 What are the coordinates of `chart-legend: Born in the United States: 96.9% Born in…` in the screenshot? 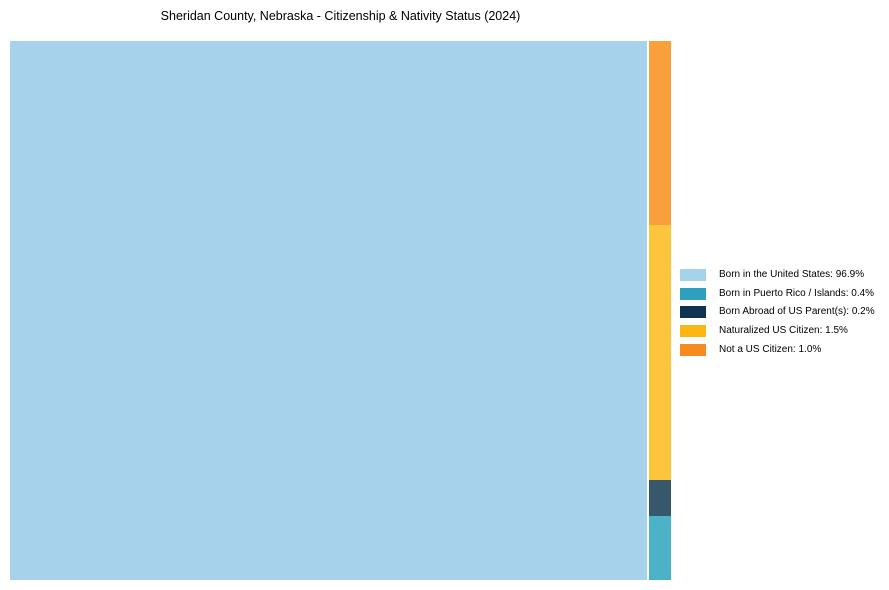 It's located at (777, 312).